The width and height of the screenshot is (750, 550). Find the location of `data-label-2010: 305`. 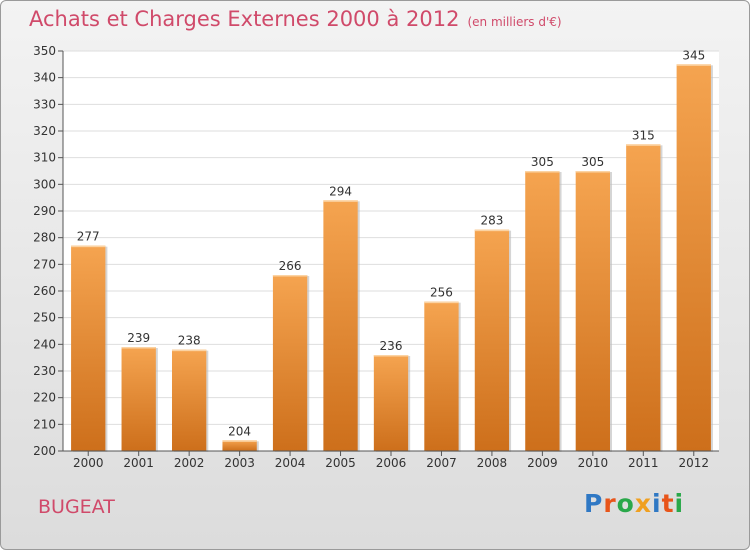

data-label-2010: 305 is located at coordinates (592, 162).